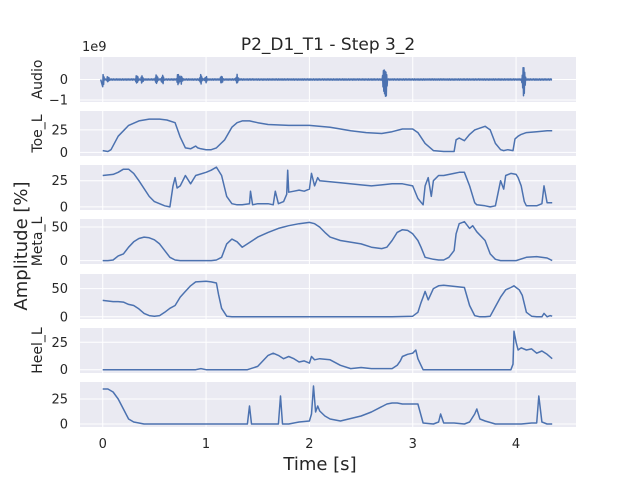 This screenshot has height=480, width=640. I want to click on panel-4: 0 50 Meta_L, so click(303, 243).